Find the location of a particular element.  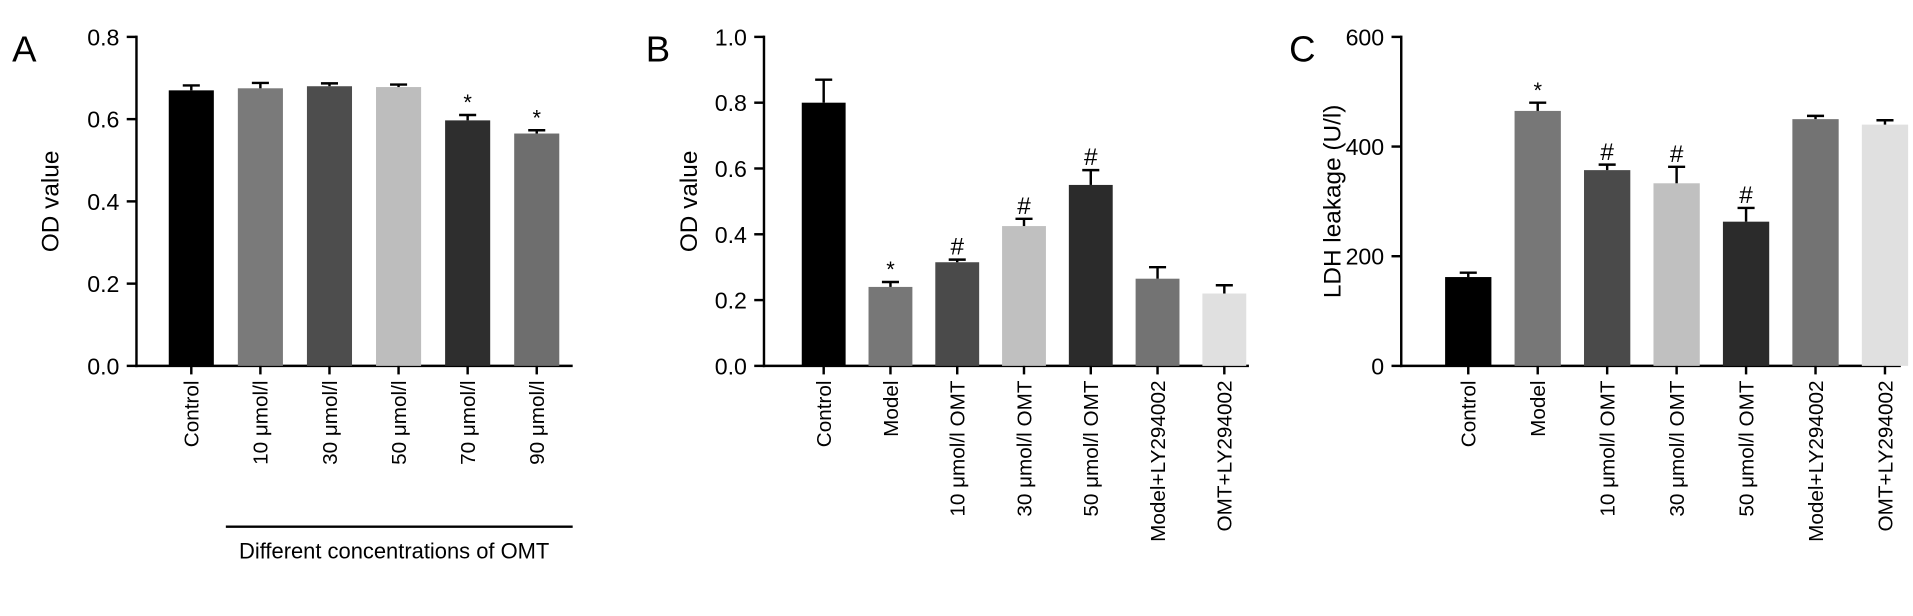

panel-label: C is located at coordinates (1302, 48).